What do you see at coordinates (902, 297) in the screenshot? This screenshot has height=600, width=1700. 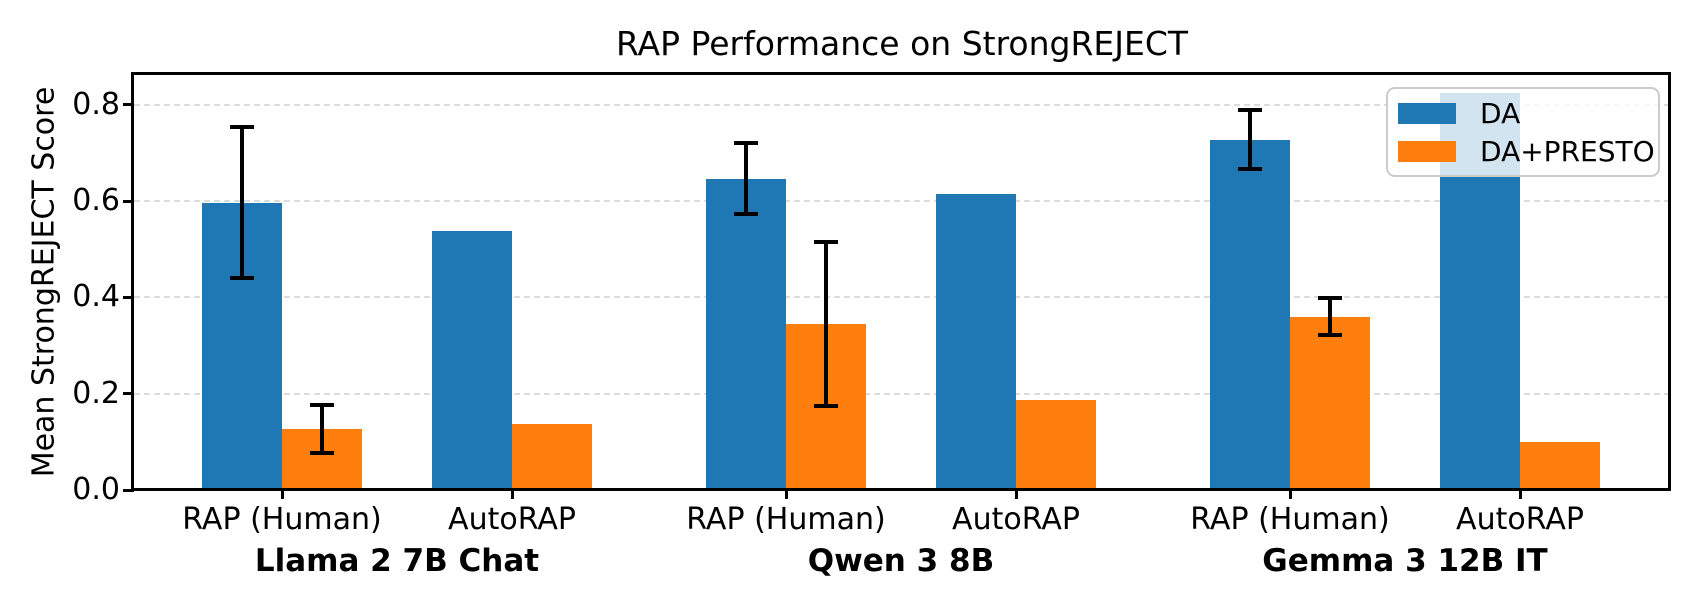 I see `gridline-0.4` at bounding box center [902, 297].